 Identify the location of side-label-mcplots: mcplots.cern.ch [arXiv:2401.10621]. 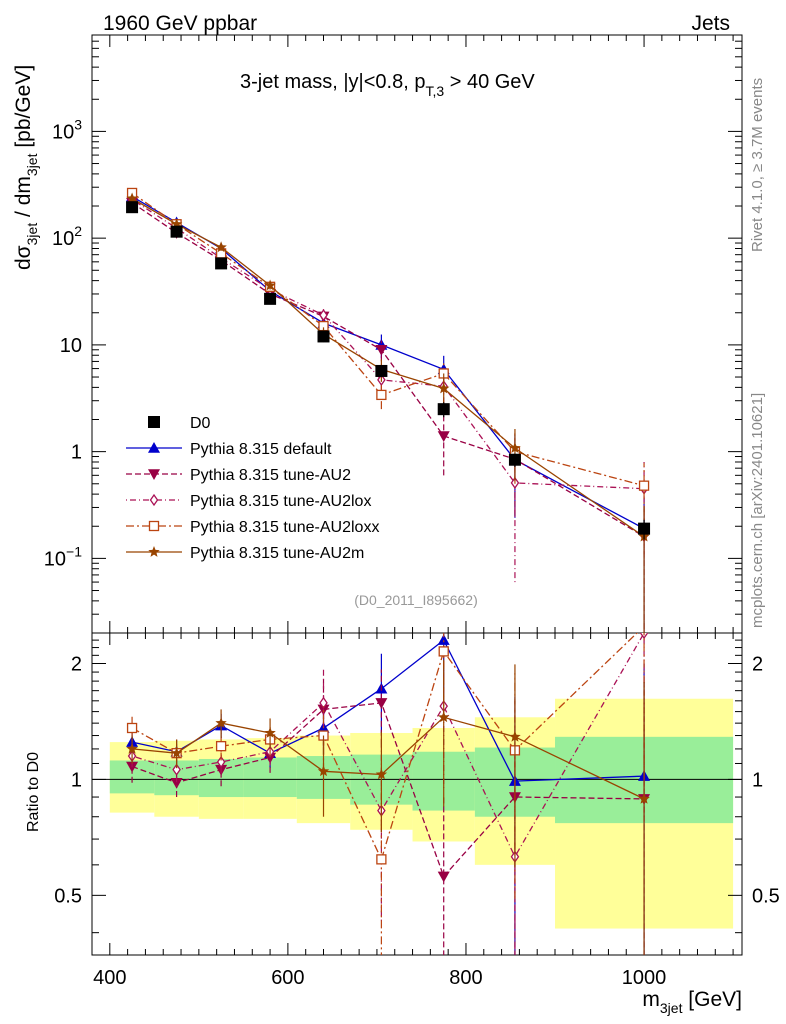
(757, 510).